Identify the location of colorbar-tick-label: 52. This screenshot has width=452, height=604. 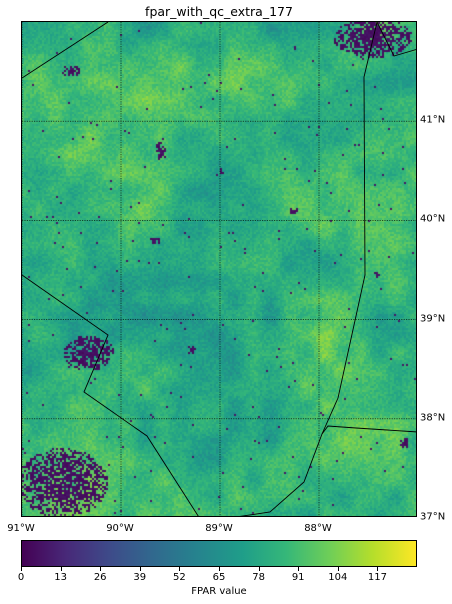
(179, 577).